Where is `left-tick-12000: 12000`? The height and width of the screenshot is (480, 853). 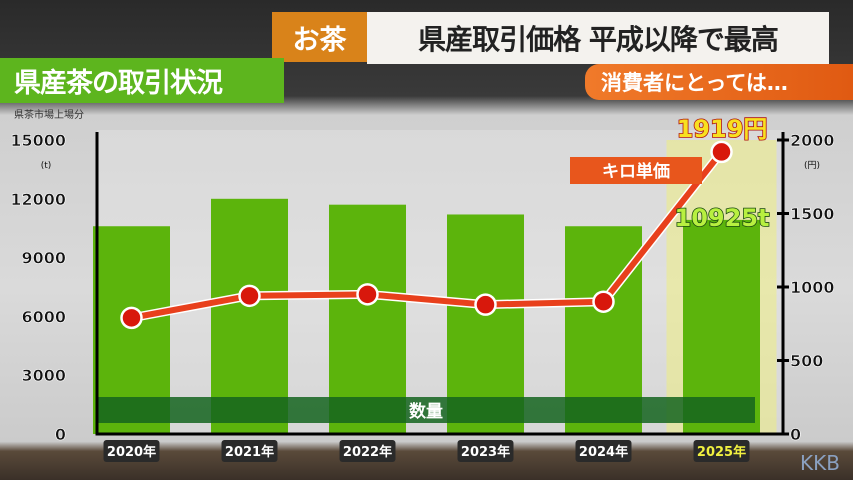
left-tick-12000: 12000 is located at coordinates (38, 199).